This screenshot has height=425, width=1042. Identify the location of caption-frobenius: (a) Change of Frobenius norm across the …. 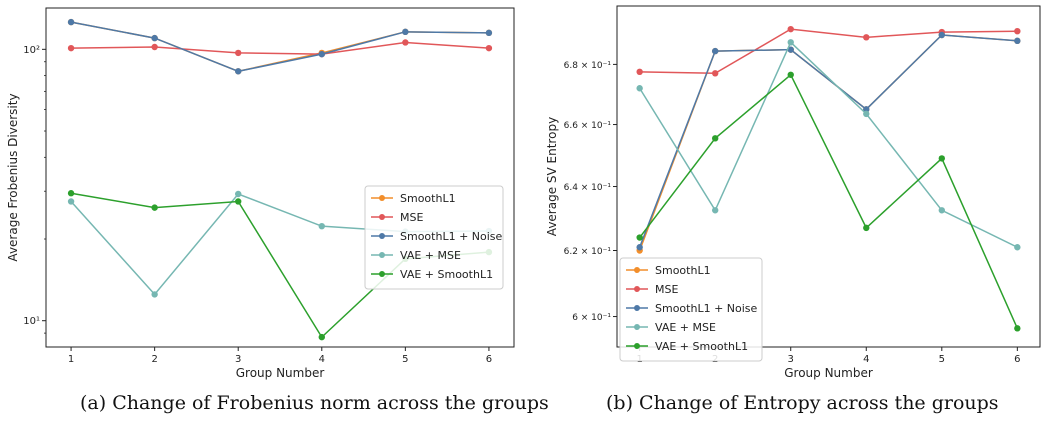
(314, 403).